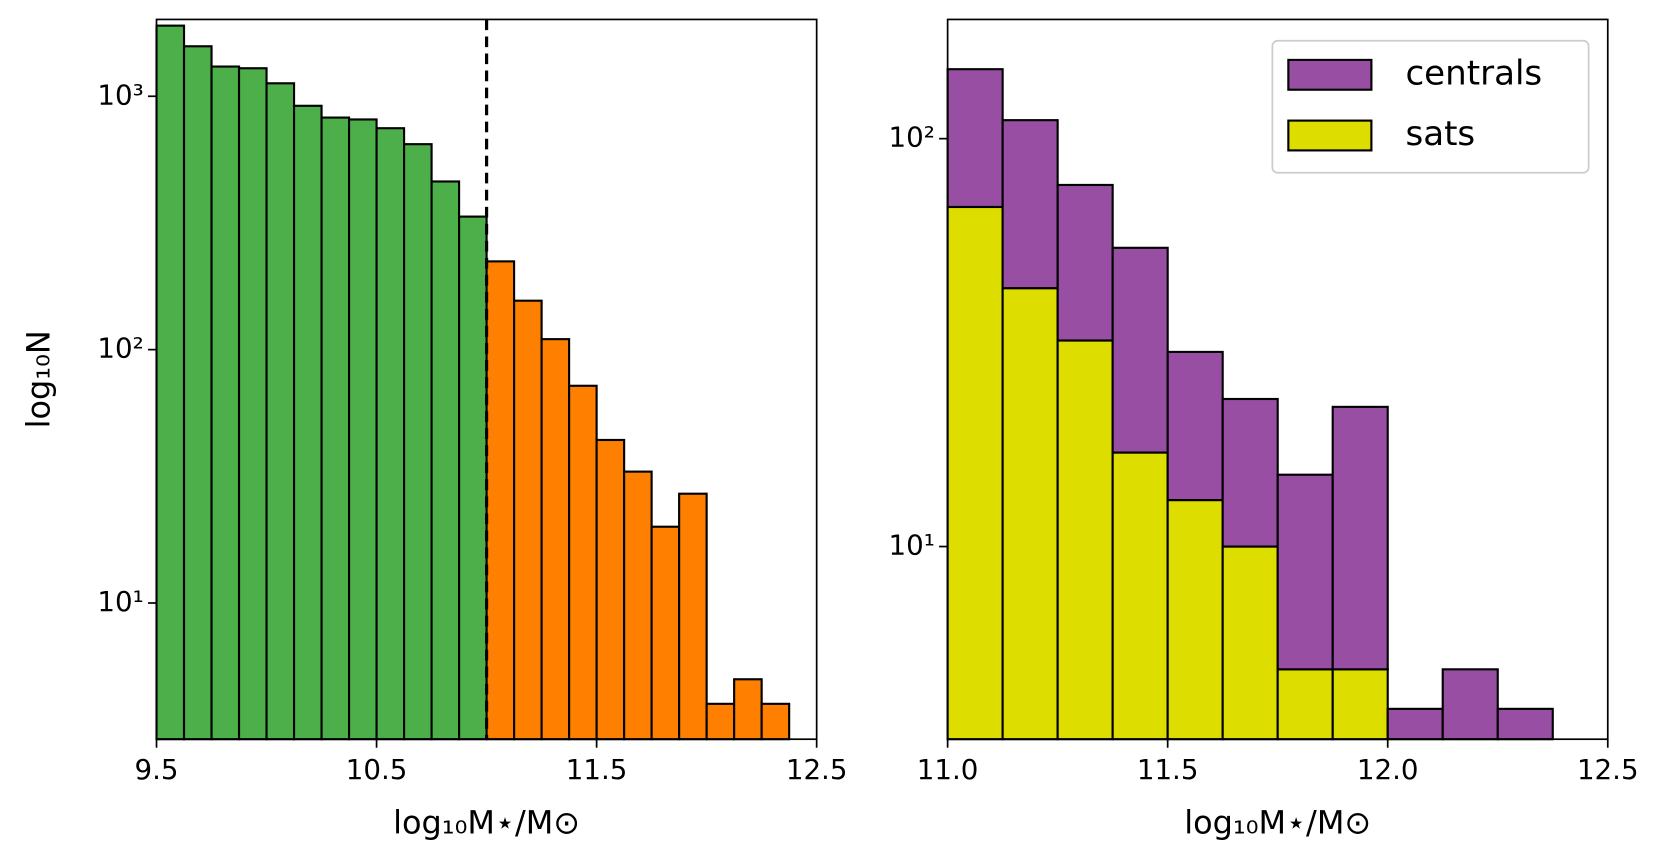 The height and width of the screenshot is (867, 1661). I want to click on y-axis-label: log₁₀N, so click(38, 379).